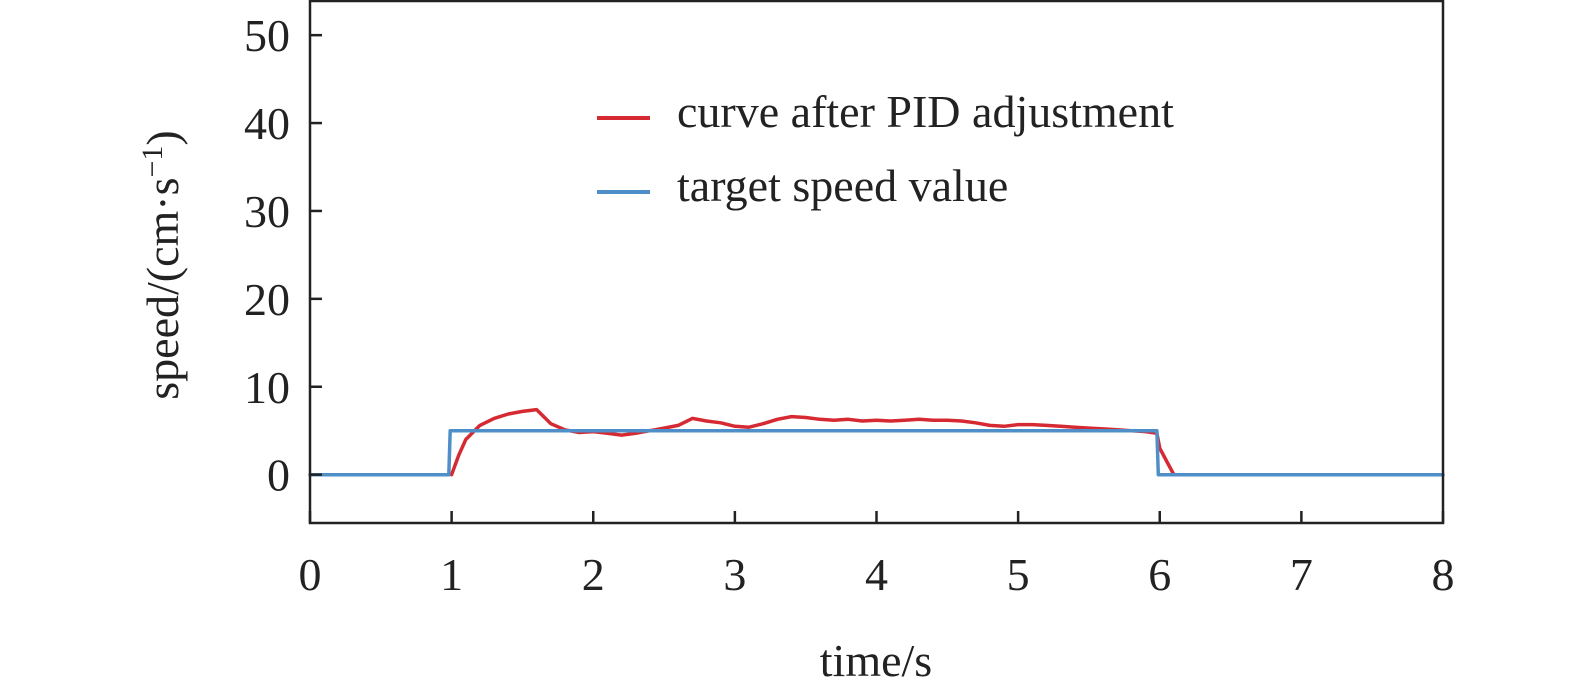 The width and height of the screenshot is (1575, 696). I want to click on series-line-target-speed, so click(876, 452).